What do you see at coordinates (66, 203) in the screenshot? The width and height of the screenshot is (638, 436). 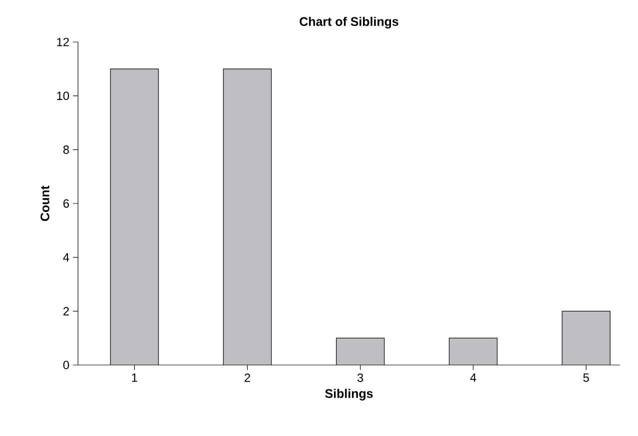 I see `y-tick-label: 6` at bounding box center [66, 203].